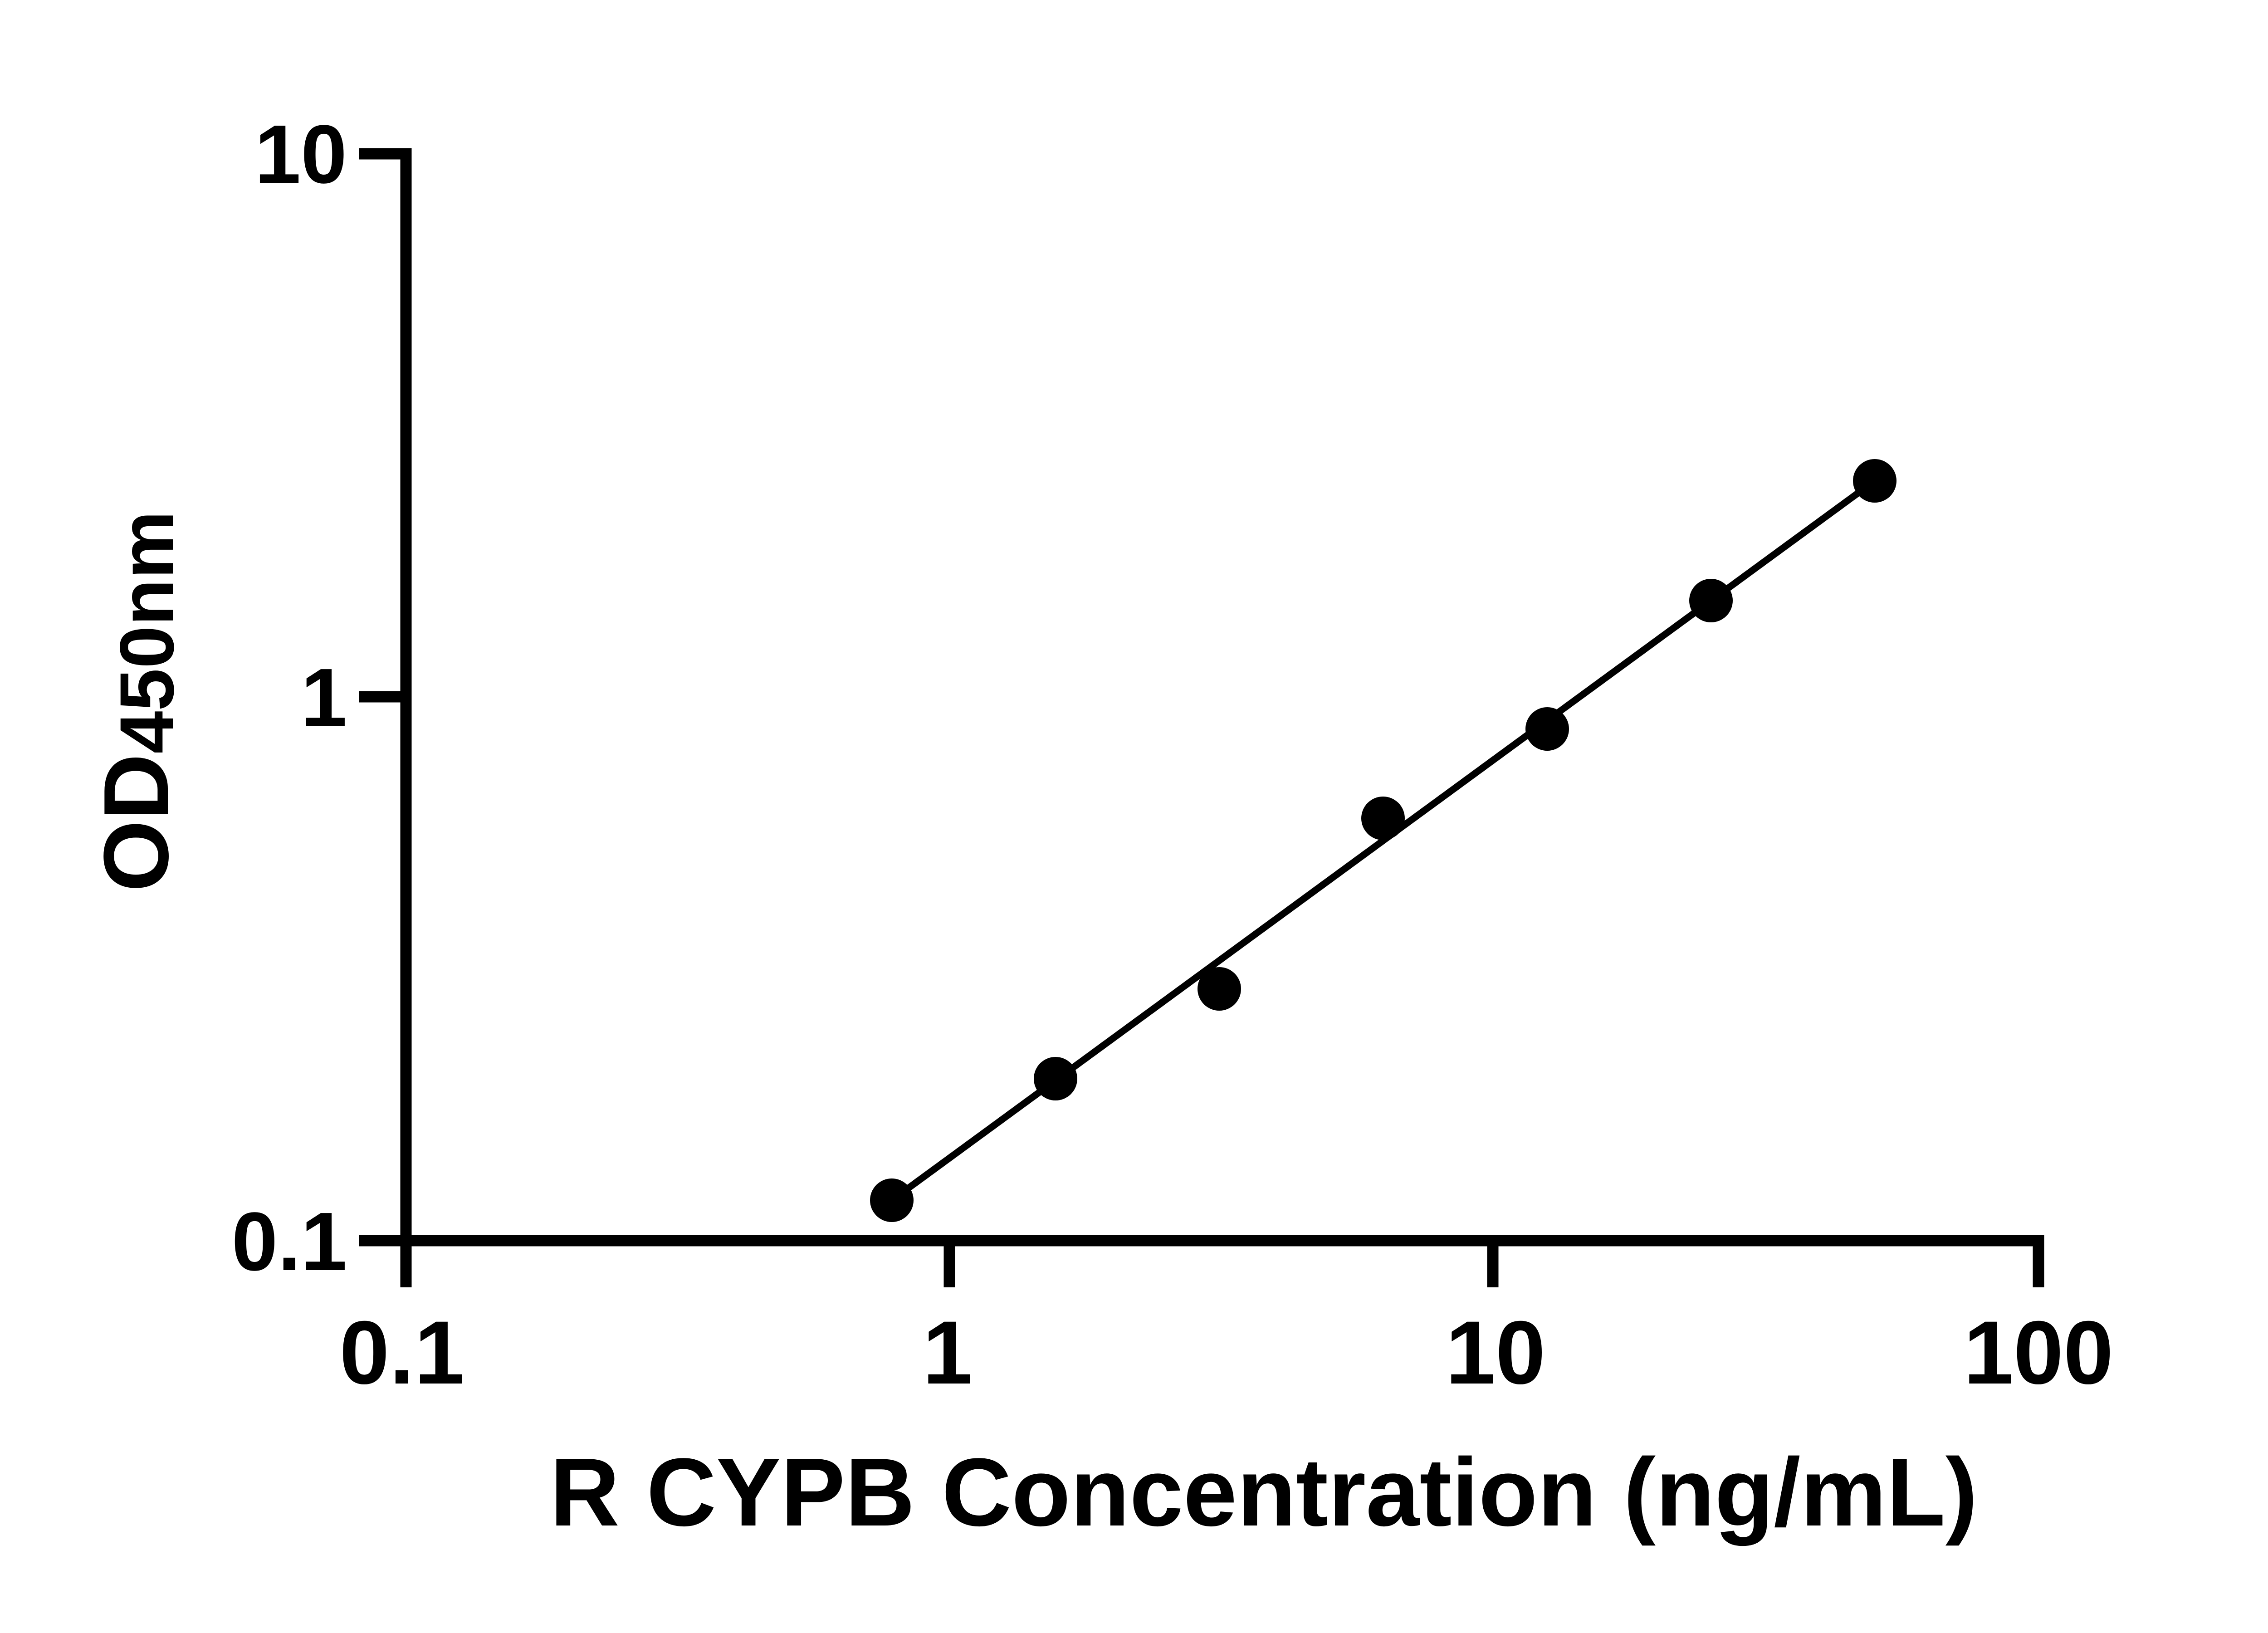 This screenshot has height=1633, width=2268. Describe the element at coordinates (137, 701) in the screenshot. I see `svg-text: OD450nm` at that location.